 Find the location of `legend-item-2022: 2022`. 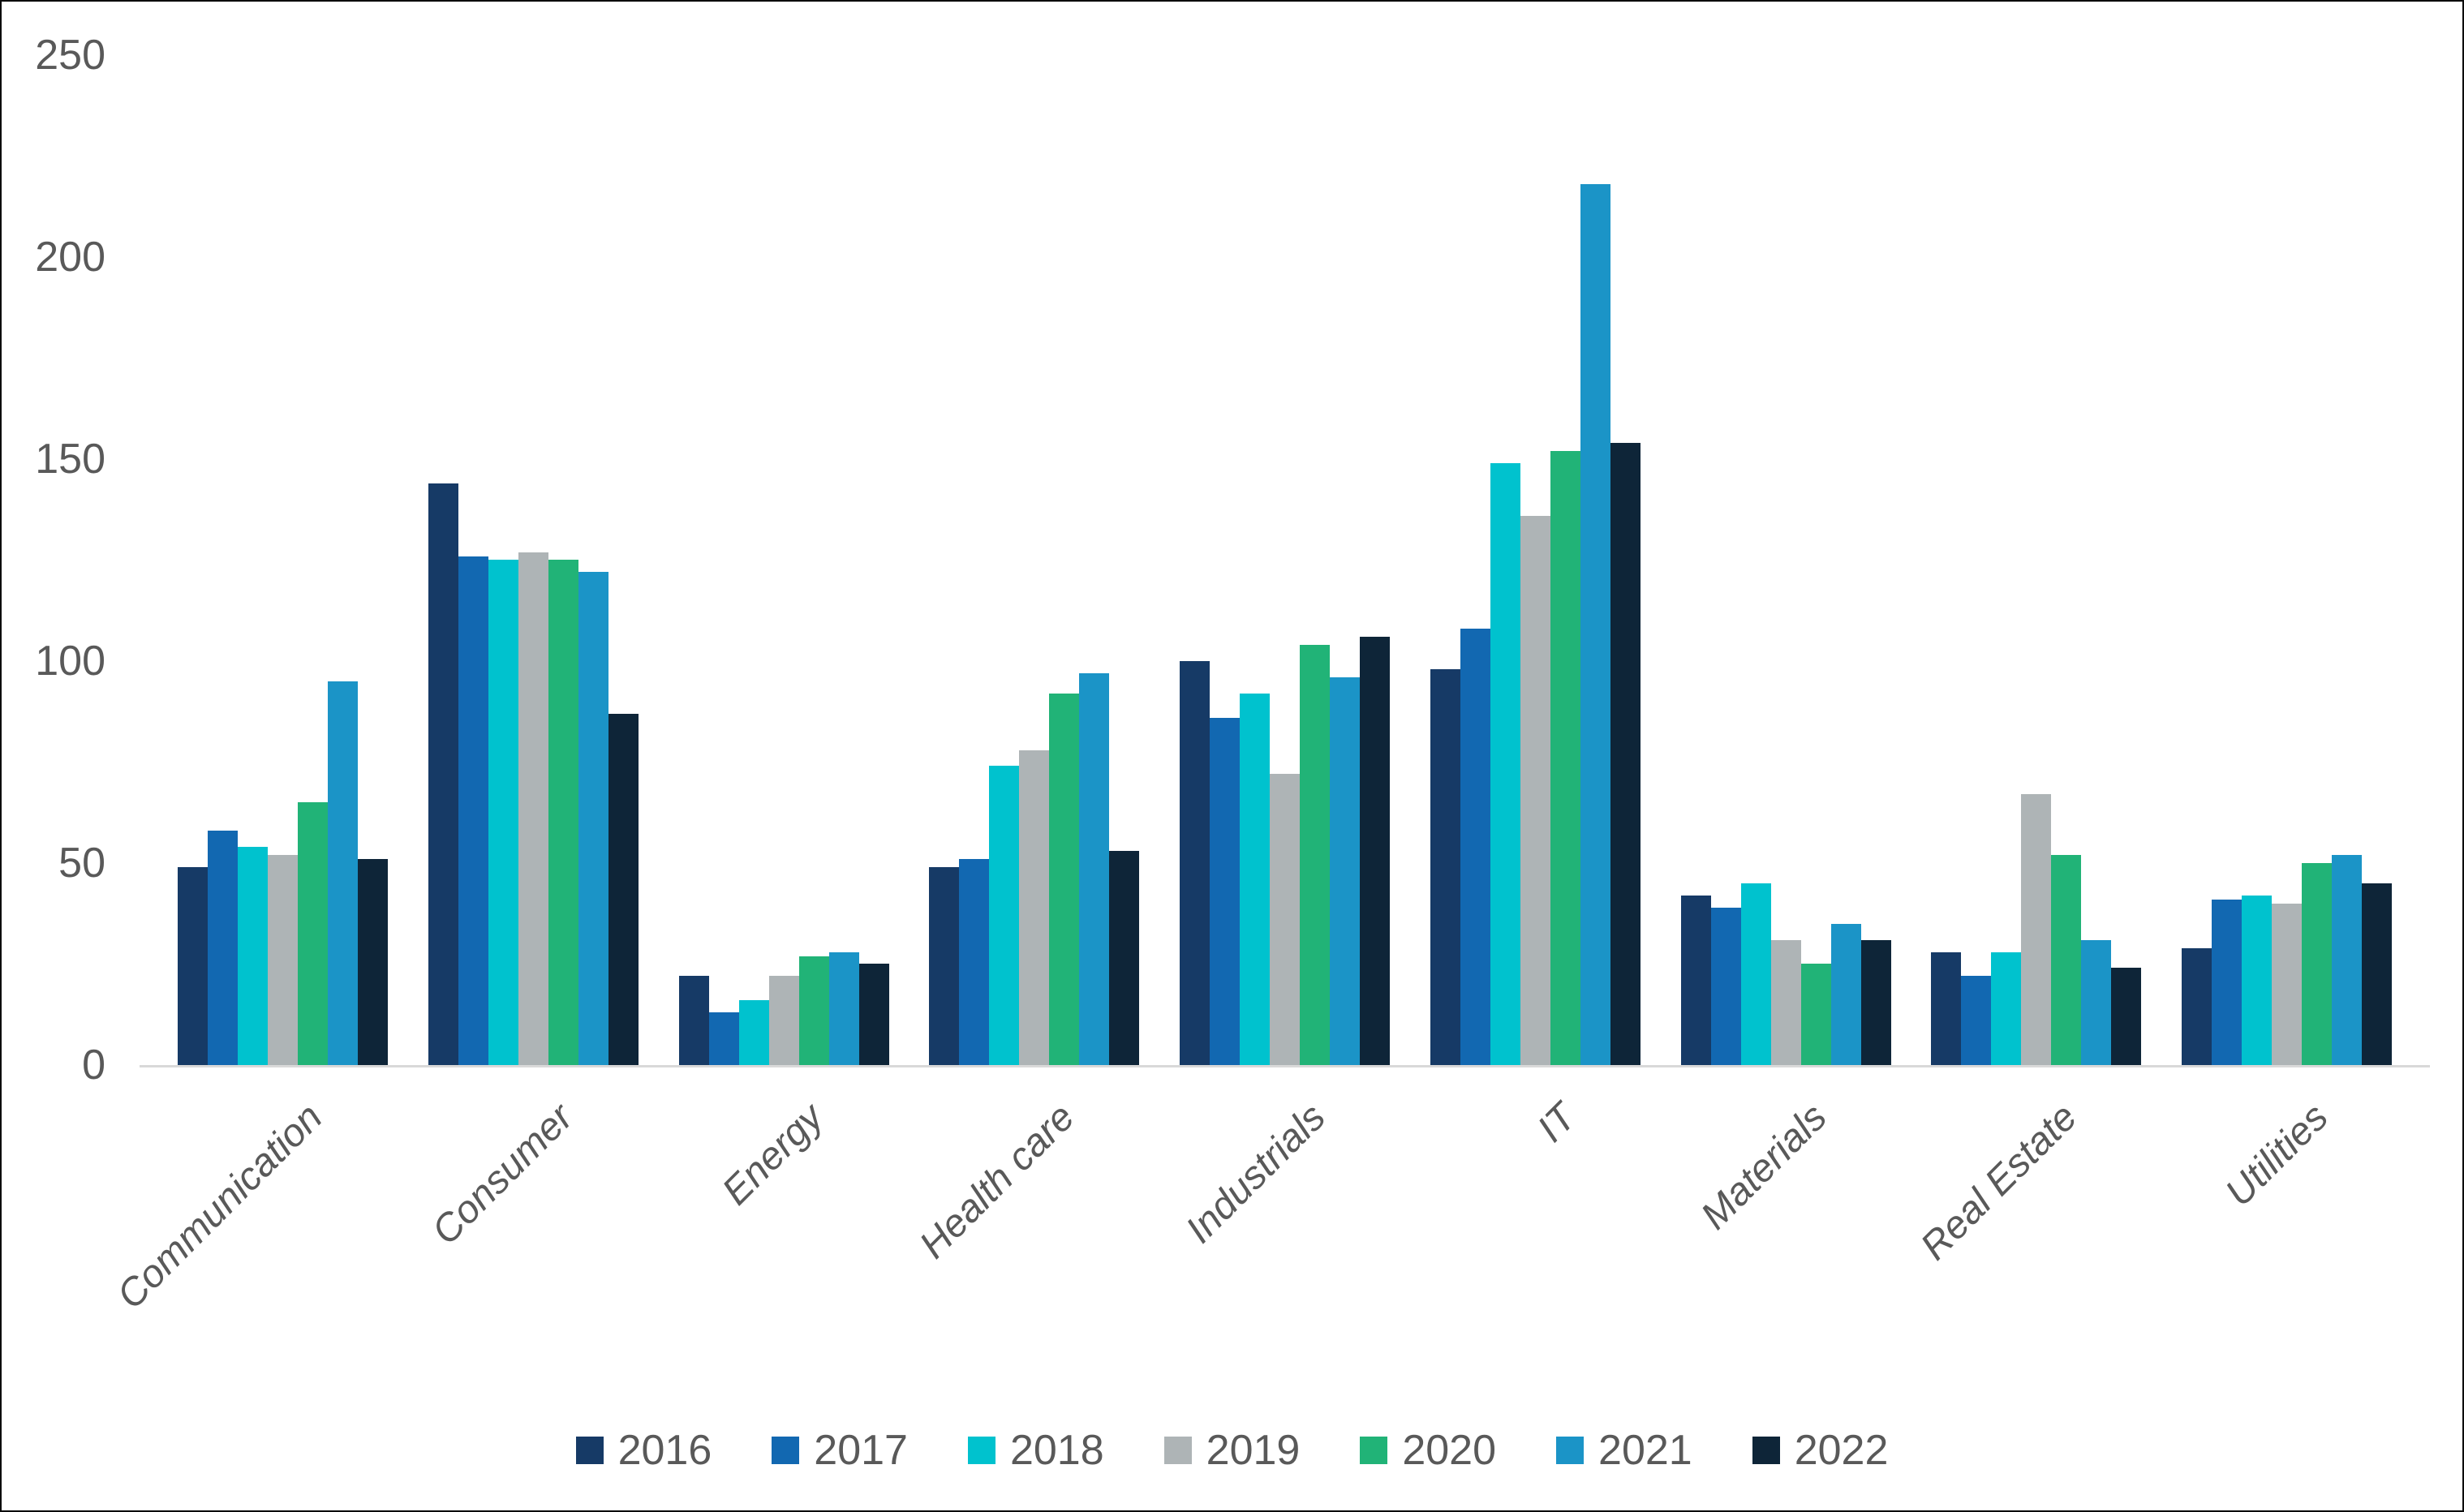

legend-item-2022: 2022 is located at coordinates (1820, 1450).